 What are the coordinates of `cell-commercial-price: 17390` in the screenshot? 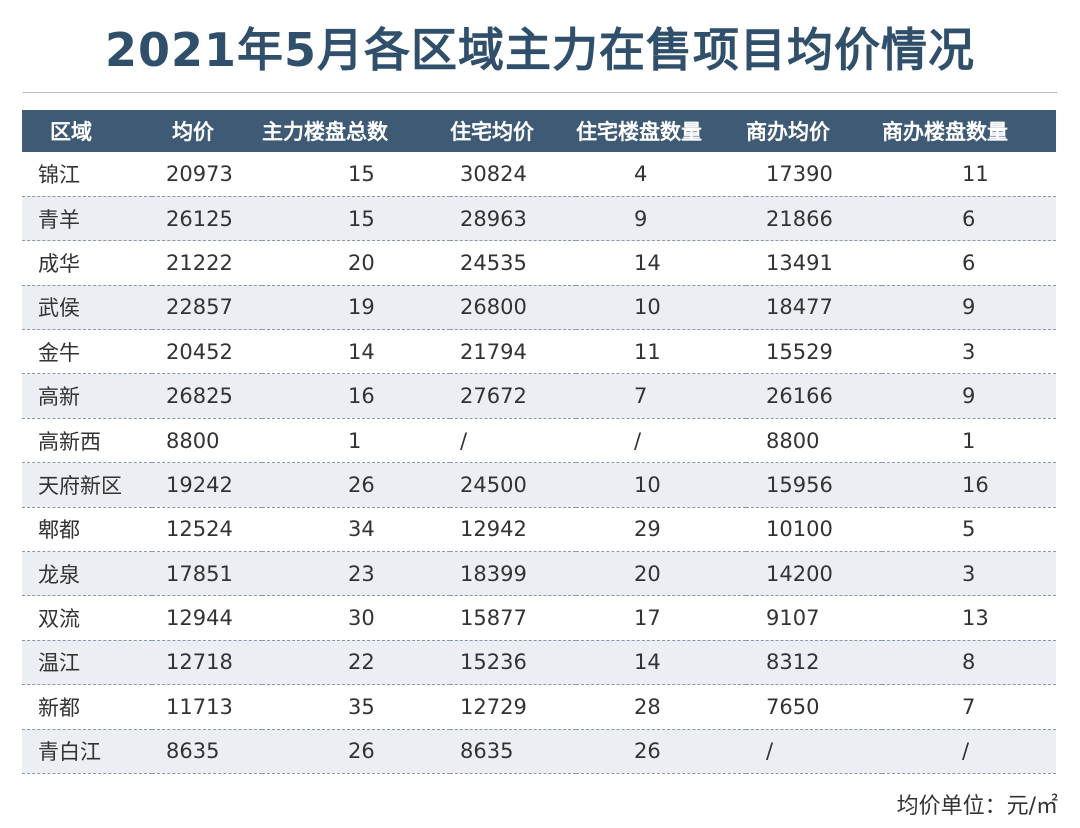 It's located at (799, 173).